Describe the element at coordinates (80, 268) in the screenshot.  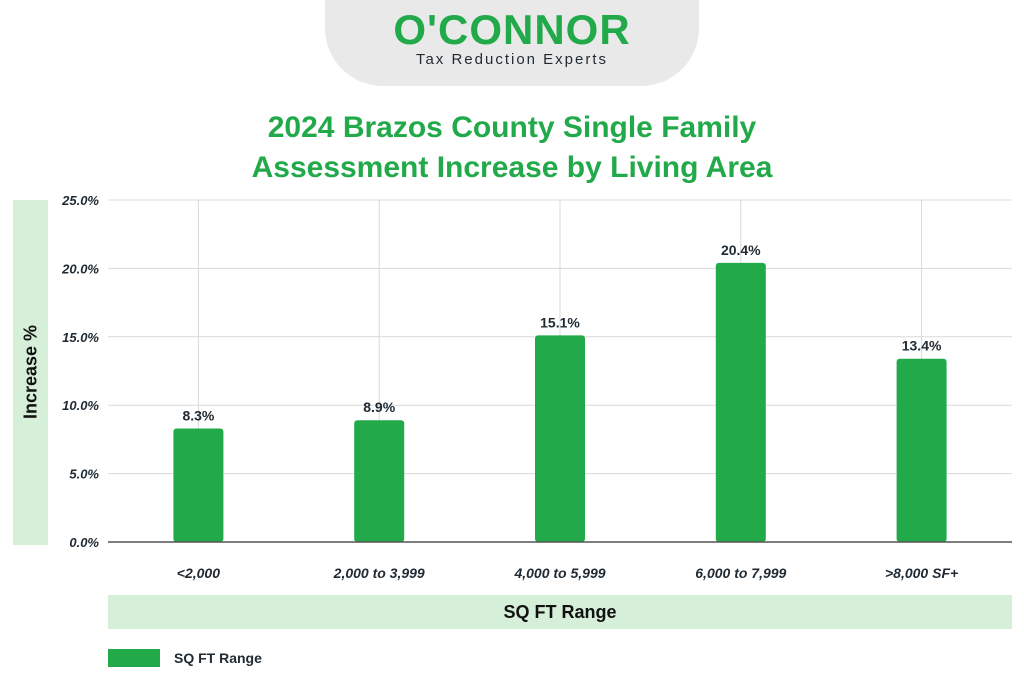
I see `y-tick-label: 20.0%` at that location.